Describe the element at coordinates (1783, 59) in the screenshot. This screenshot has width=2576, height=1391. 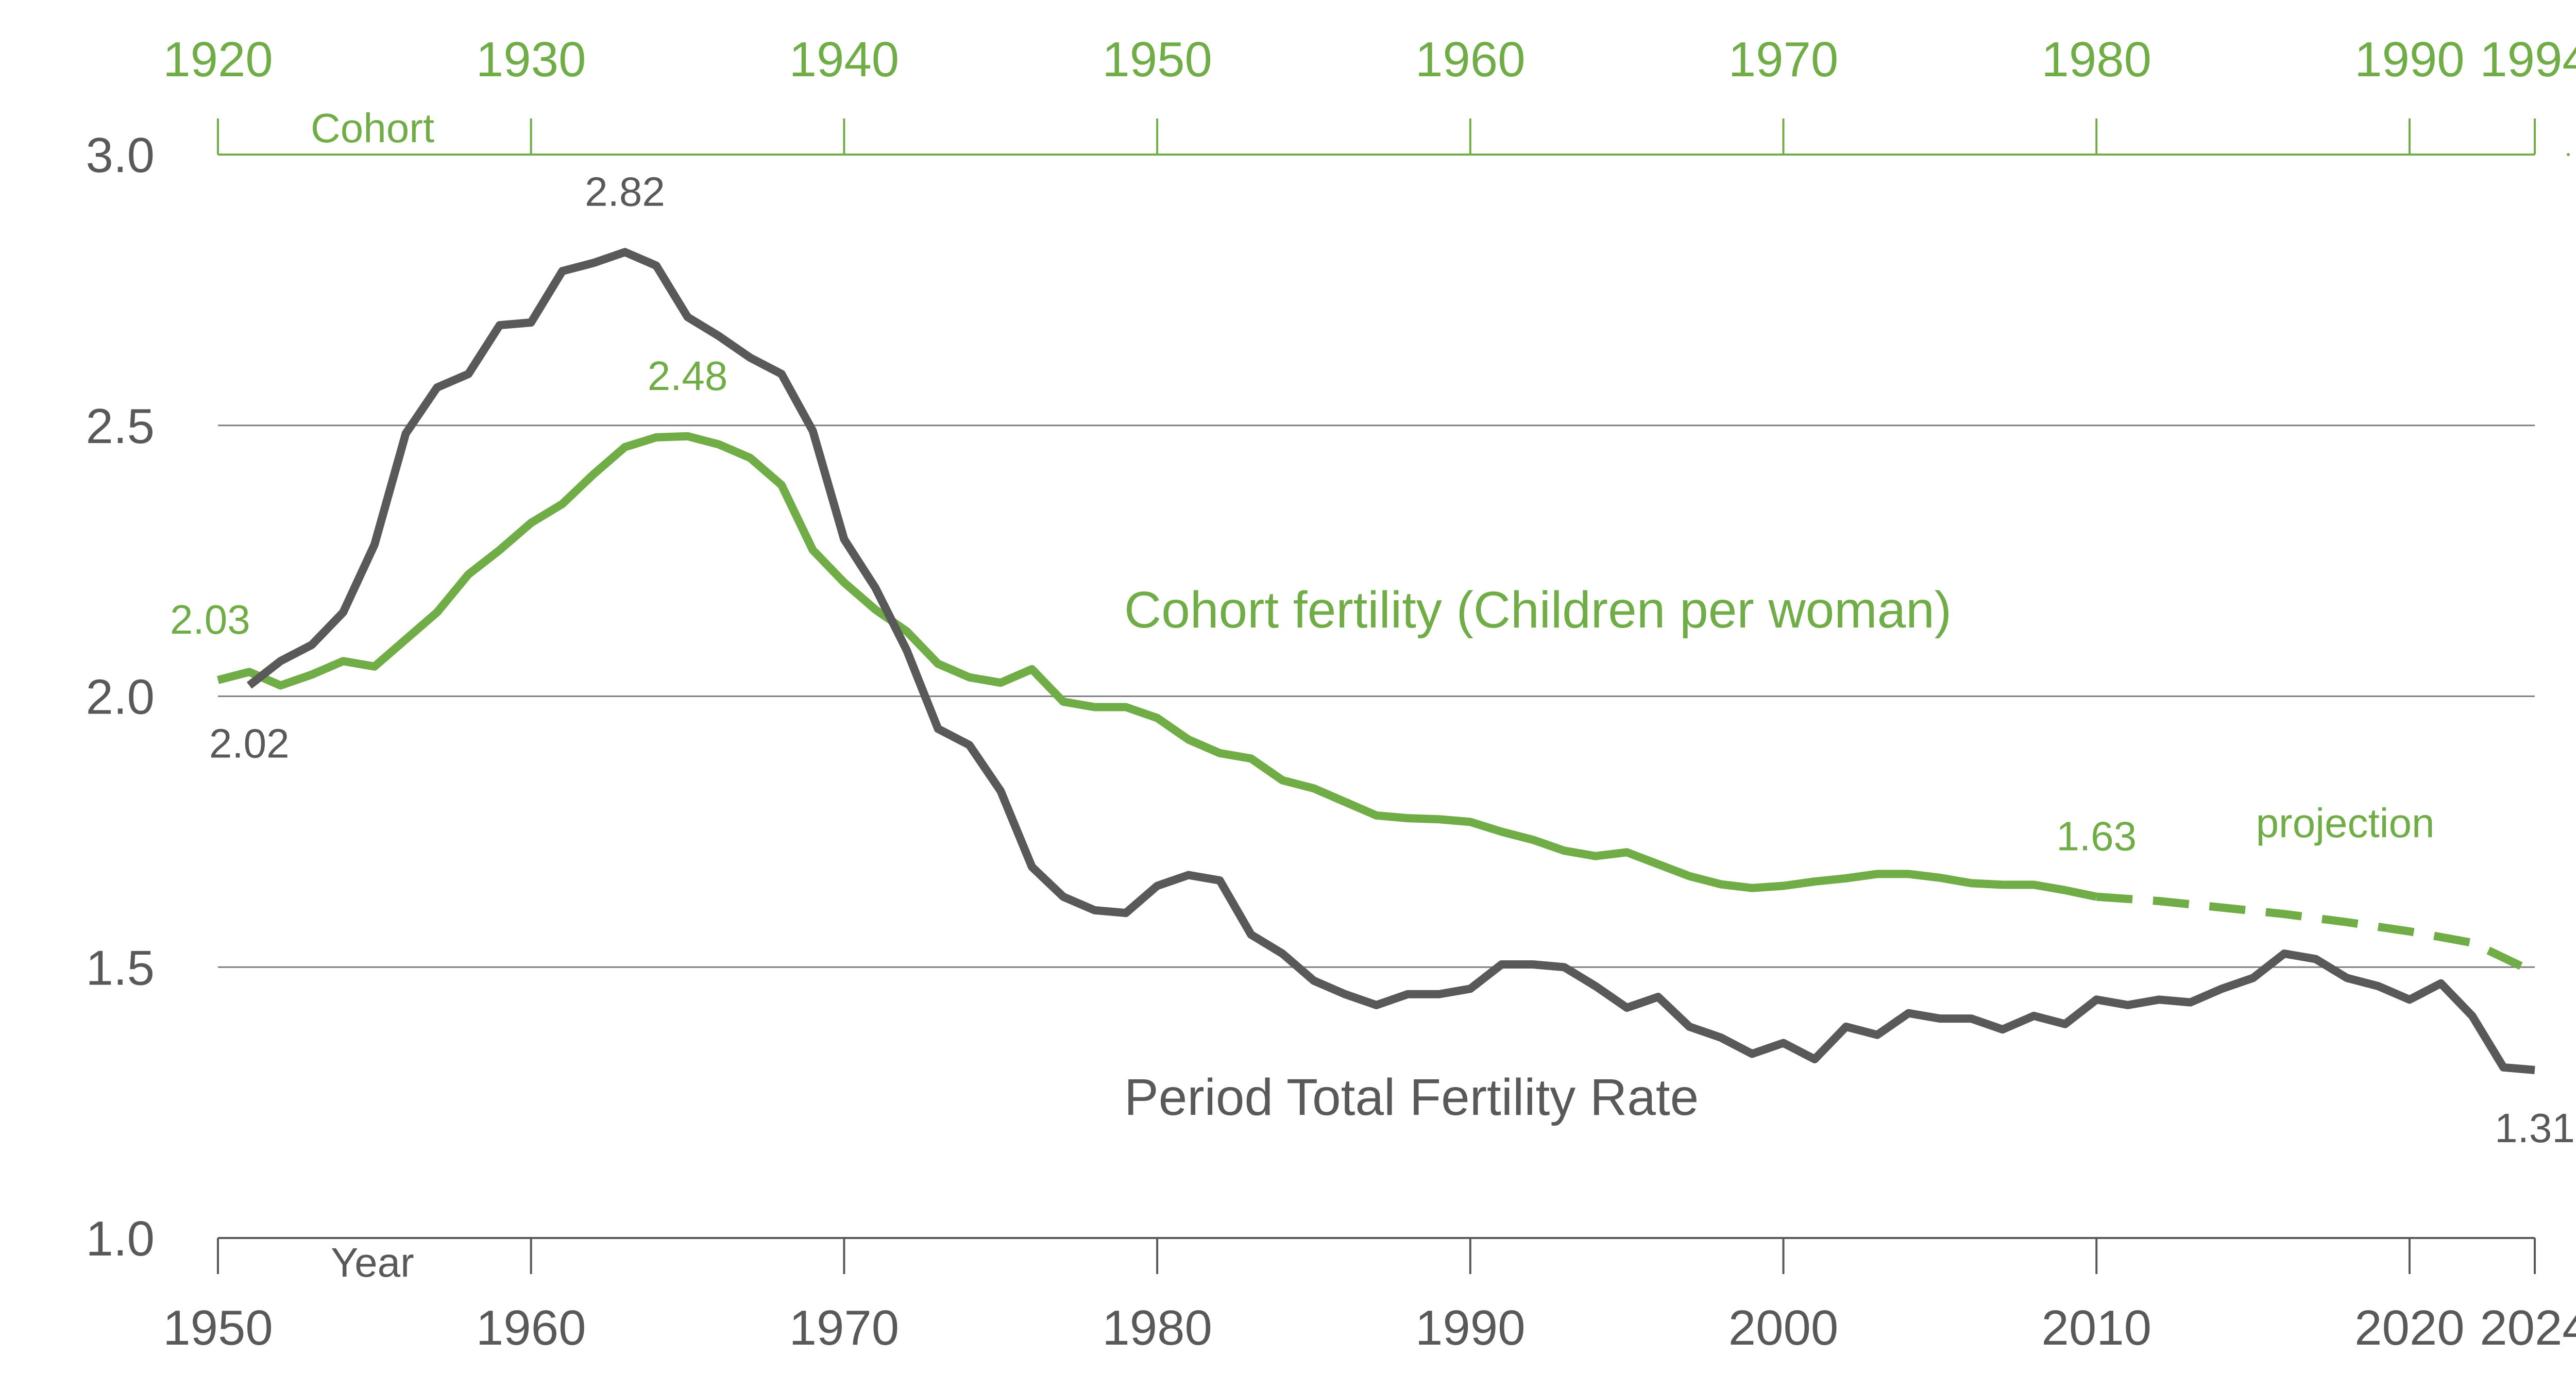
I see `top-tick-label: 1970` at that location.